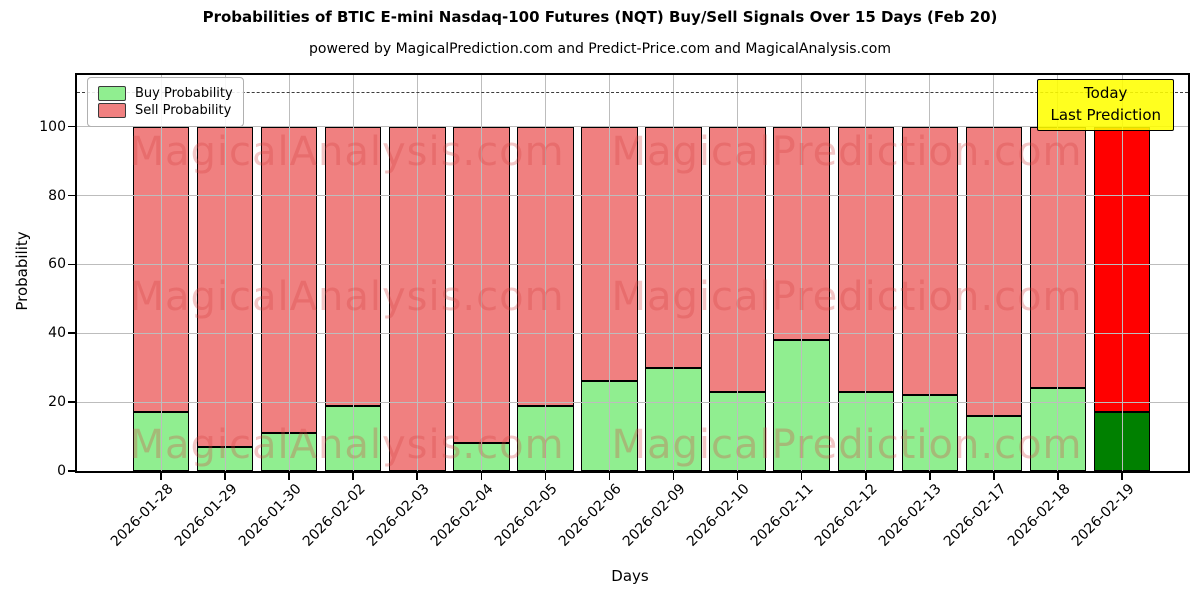  What do you see at coordinates (590, 515) in the screenshot?
I see `x-tick-label-2026-02-06: 2026-02-06` at bounding box center [590, 515].